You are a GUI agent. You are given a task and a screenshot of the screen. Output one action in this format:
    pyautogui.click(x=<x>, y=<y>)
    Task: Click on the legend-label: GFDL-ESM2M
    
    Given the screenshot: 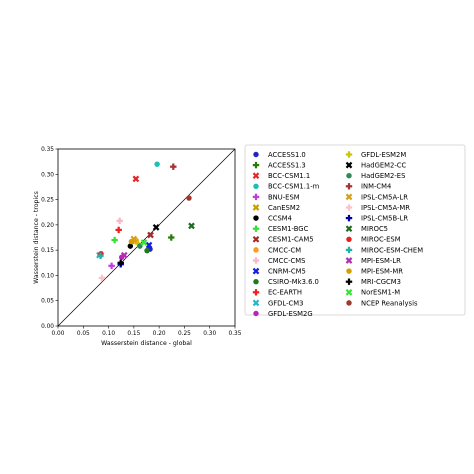 What is the action you would take?
    pyautogui.click(x=383, y=155)
    